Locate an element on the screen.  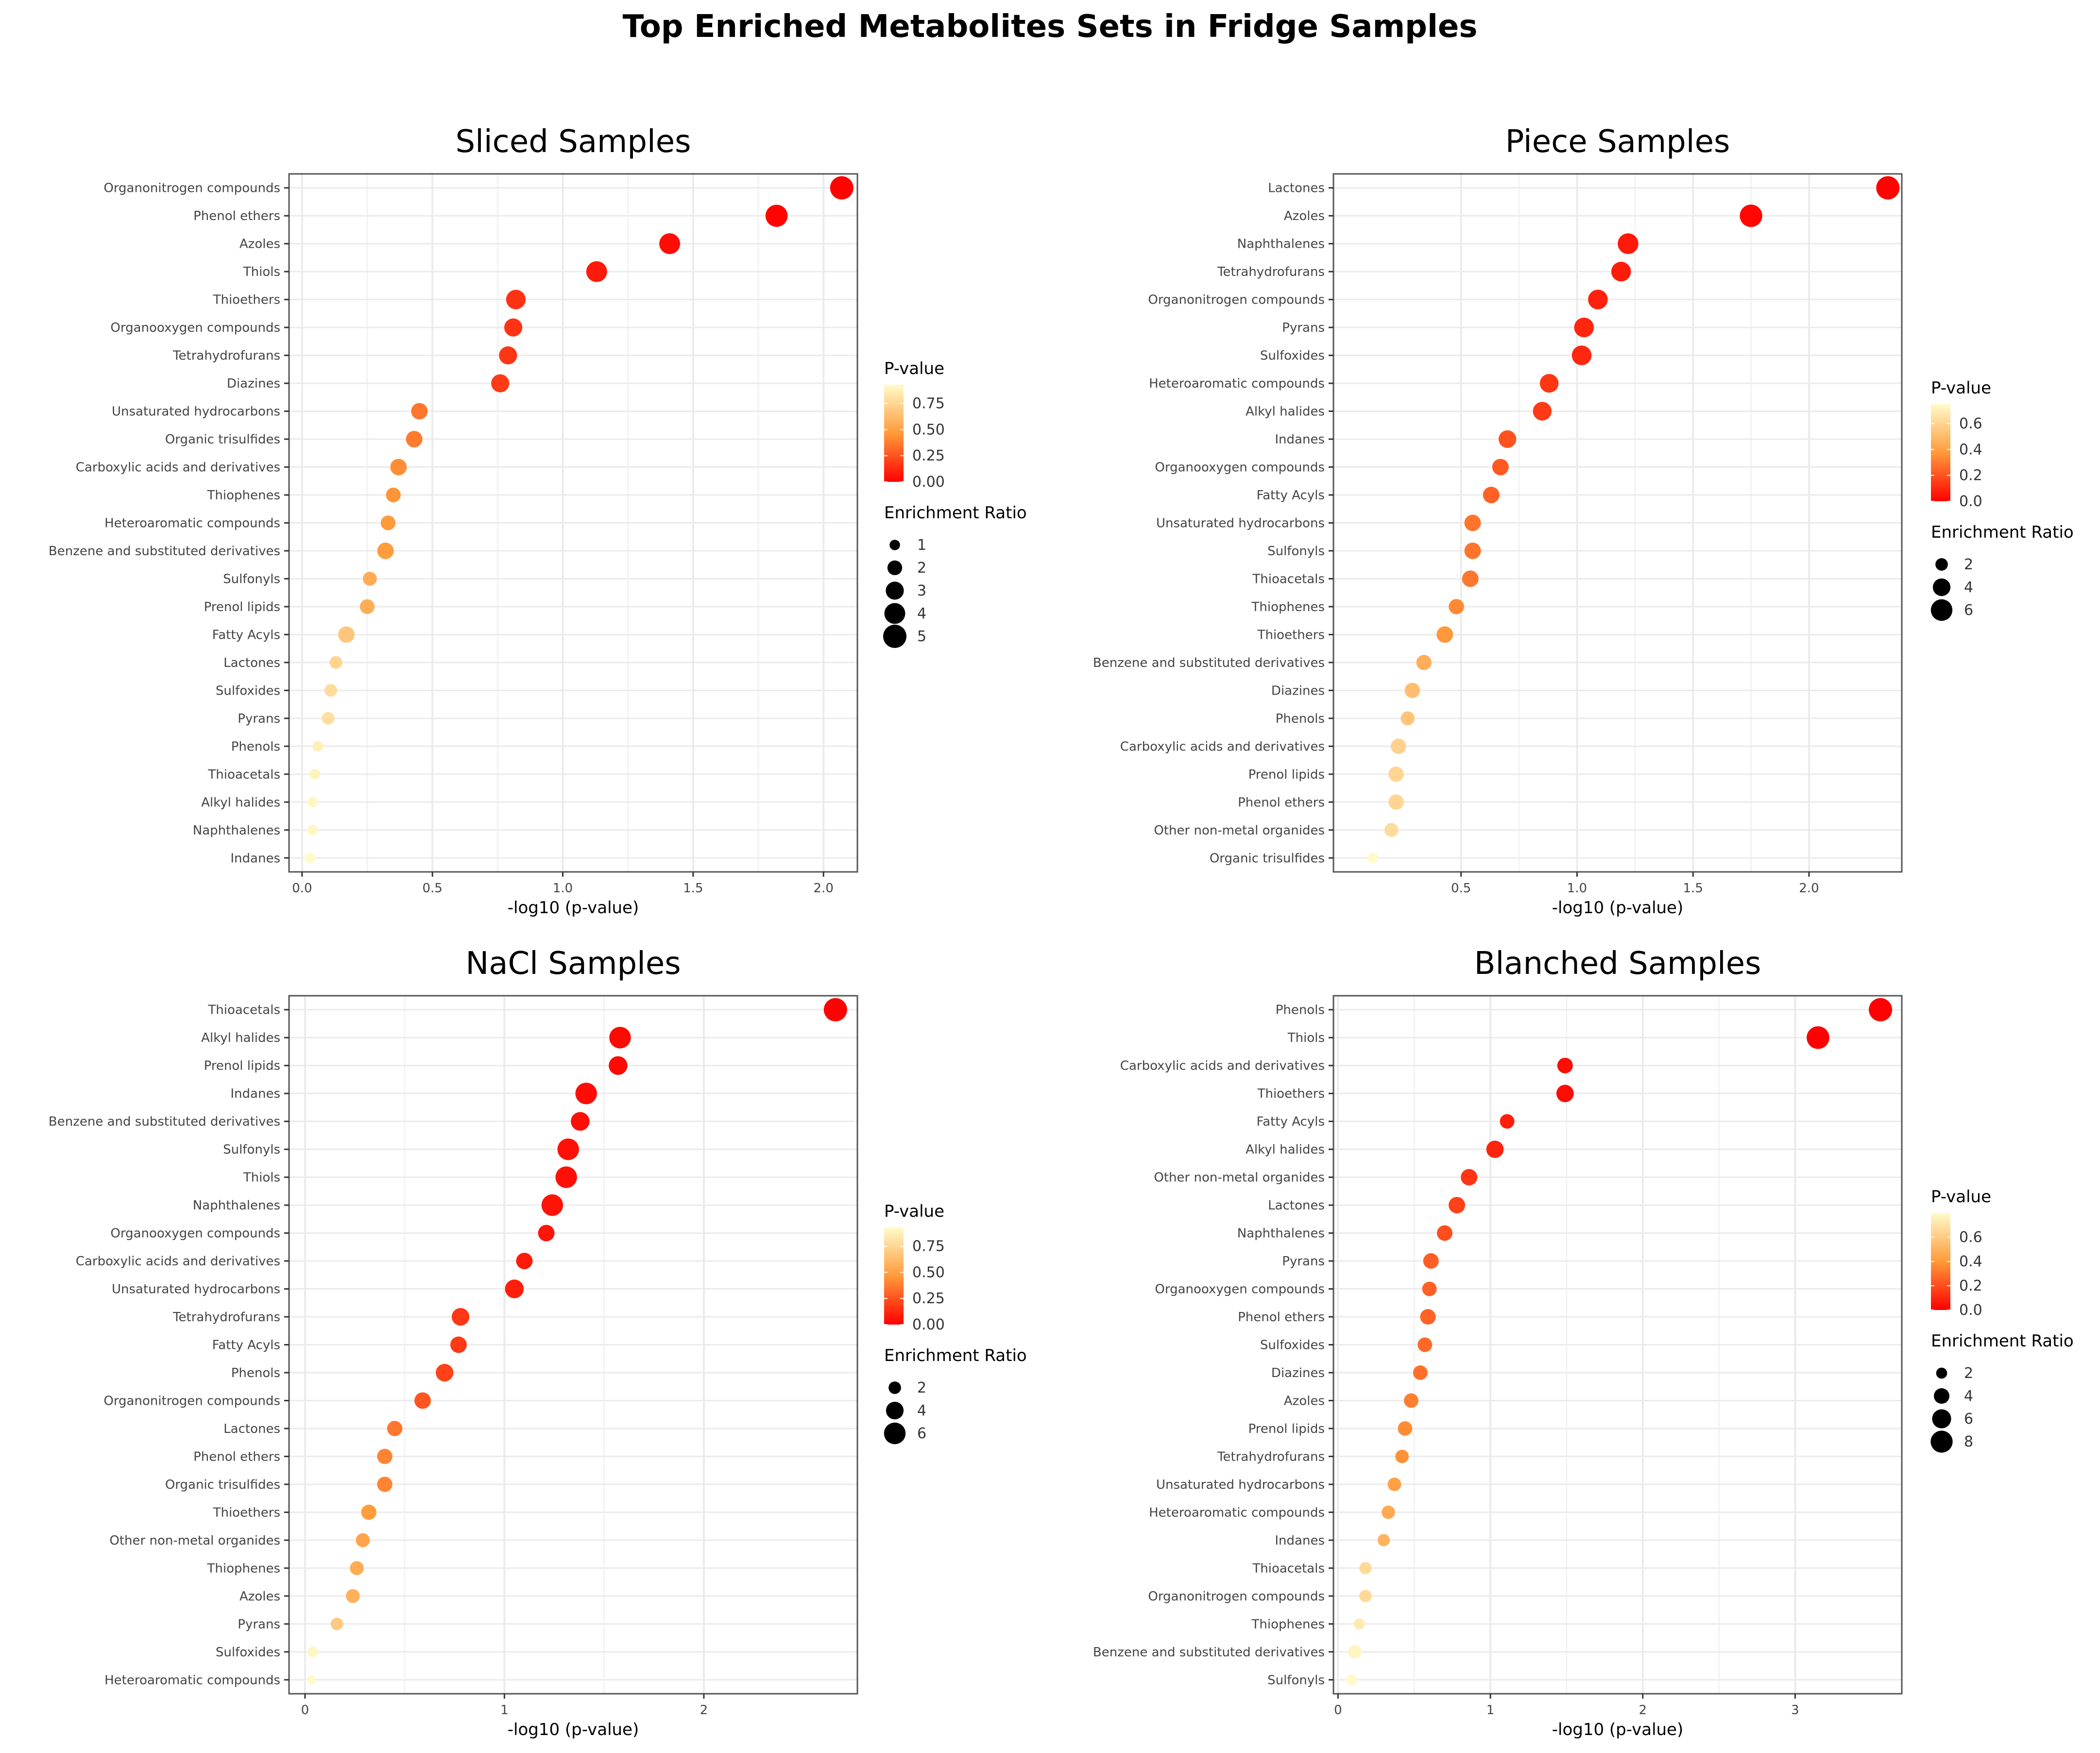
y-tick-label: Sulfoxides is located at coordinates (248, 690).